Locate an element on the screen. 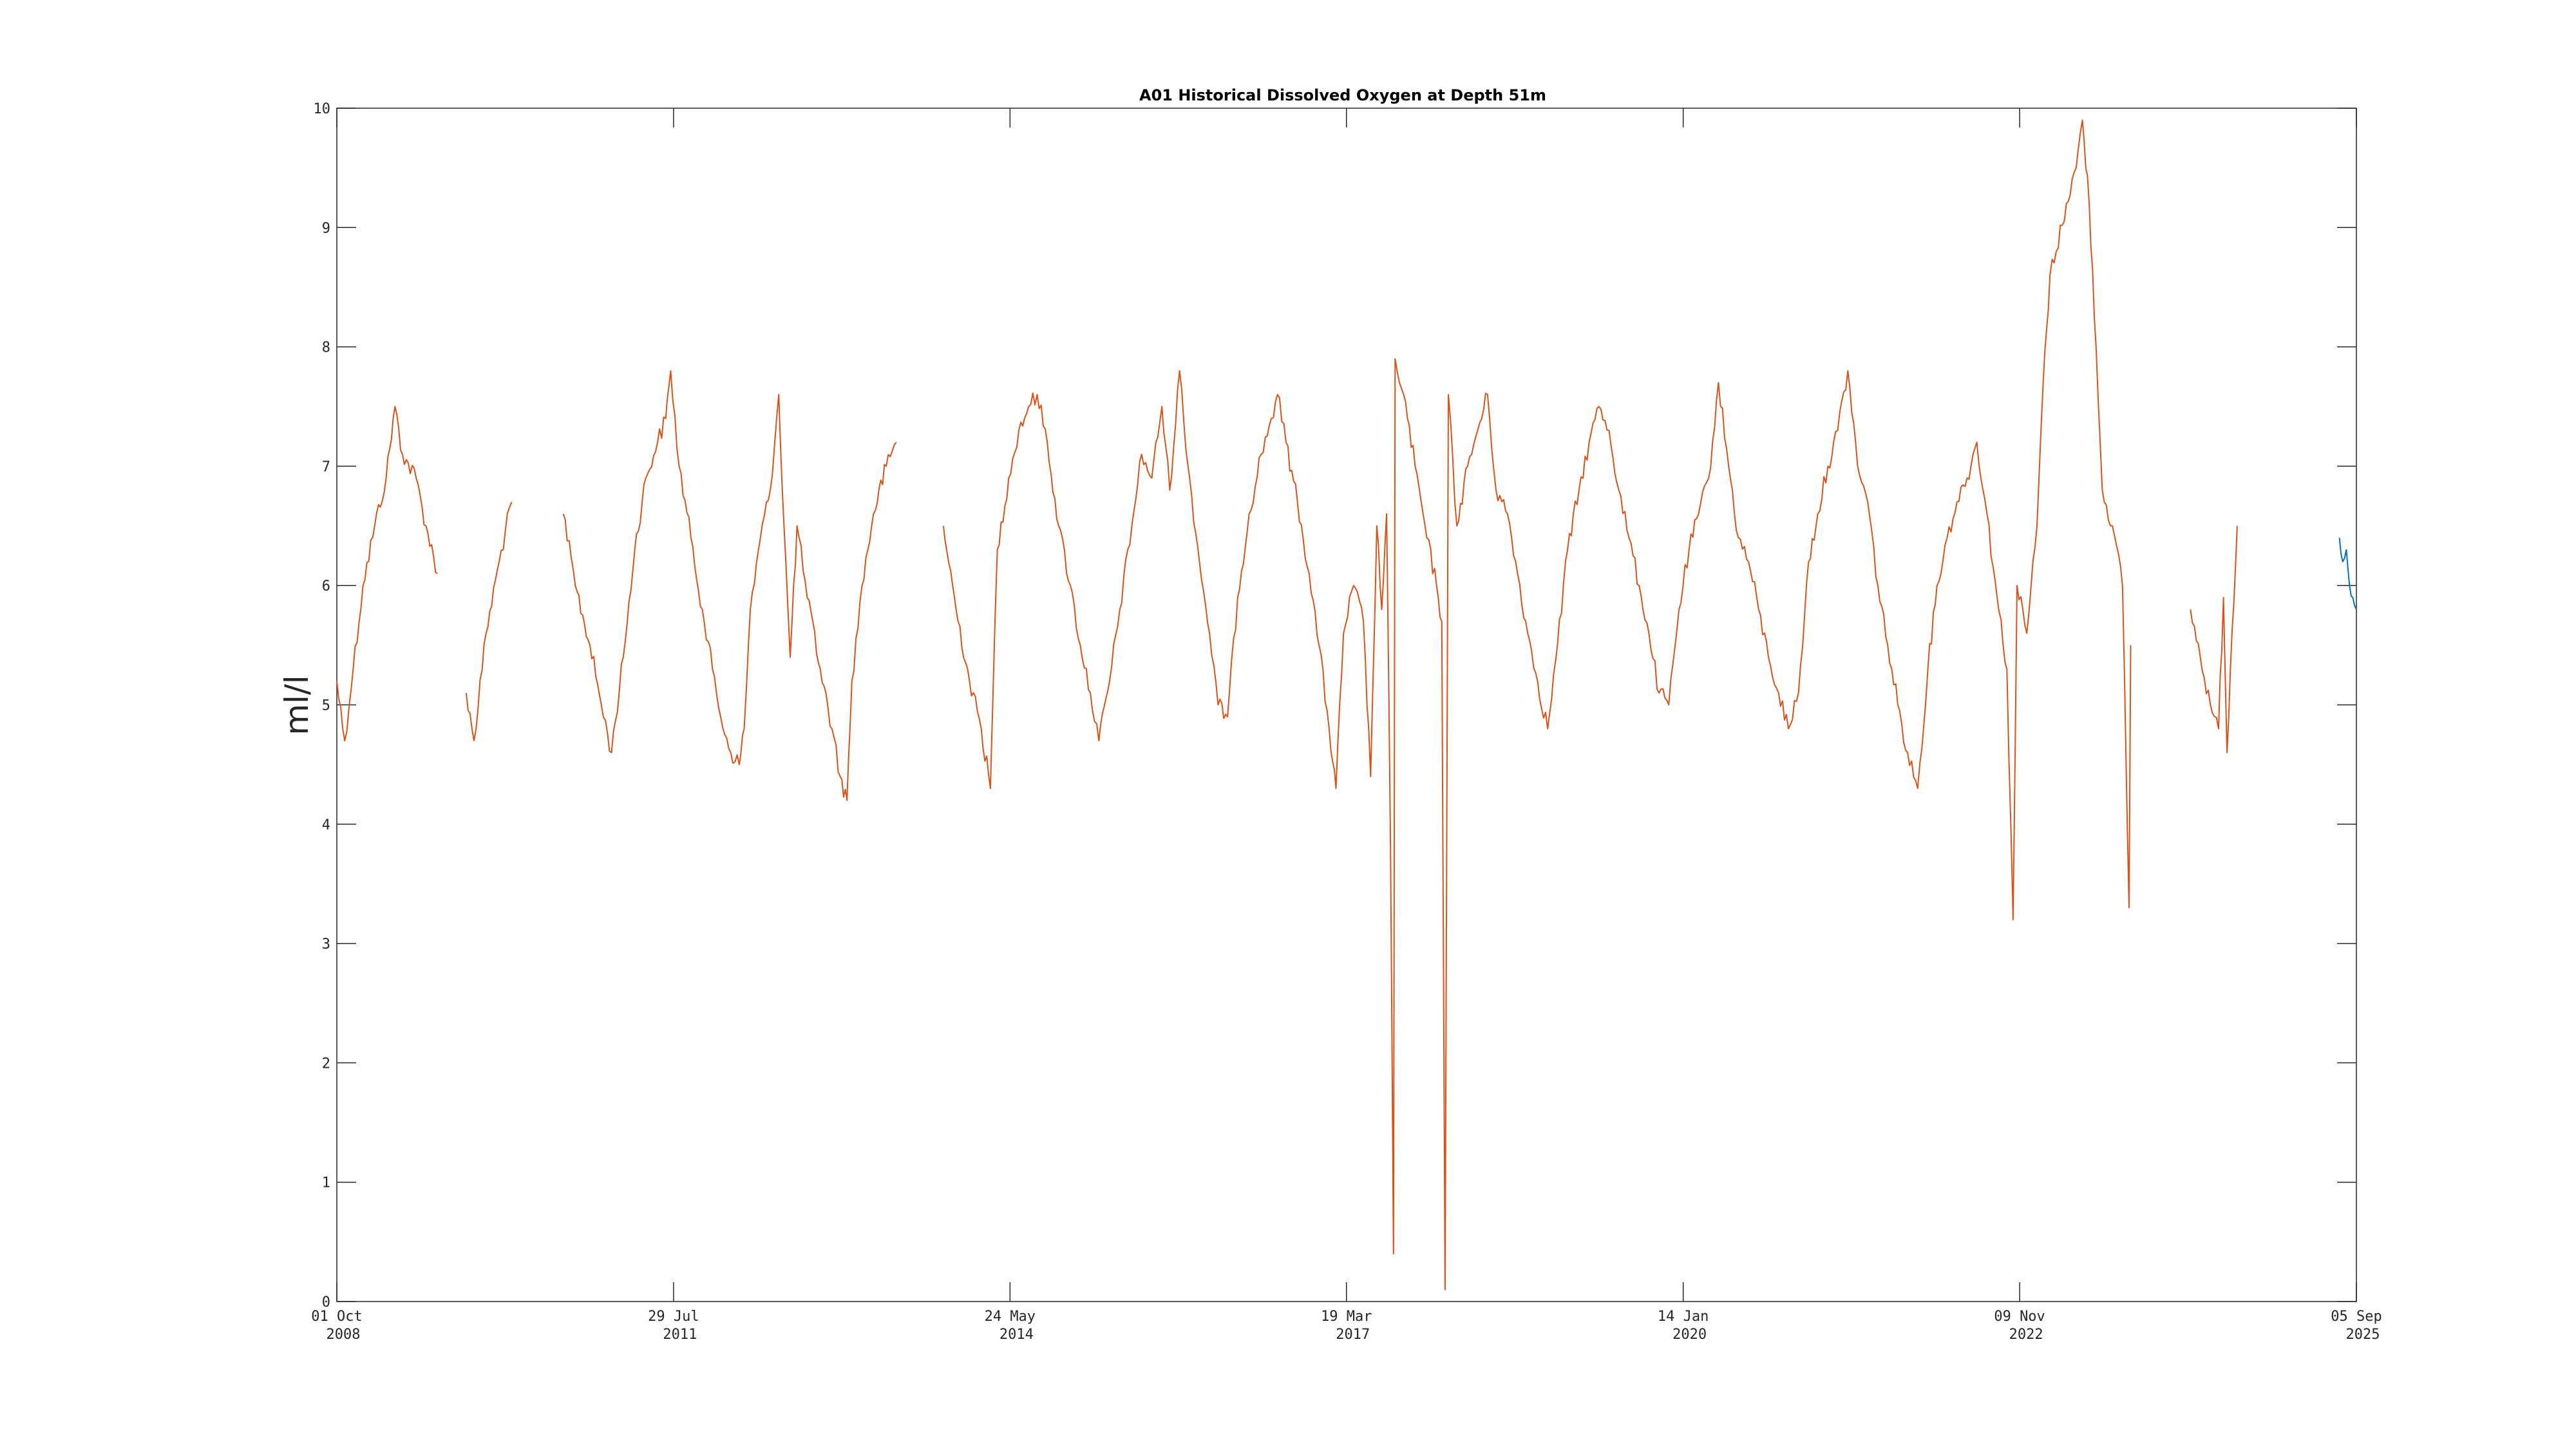 This screenshot has height=1449, width=2576. y-axis-label: ml/l is located at coordinates (297, 705).